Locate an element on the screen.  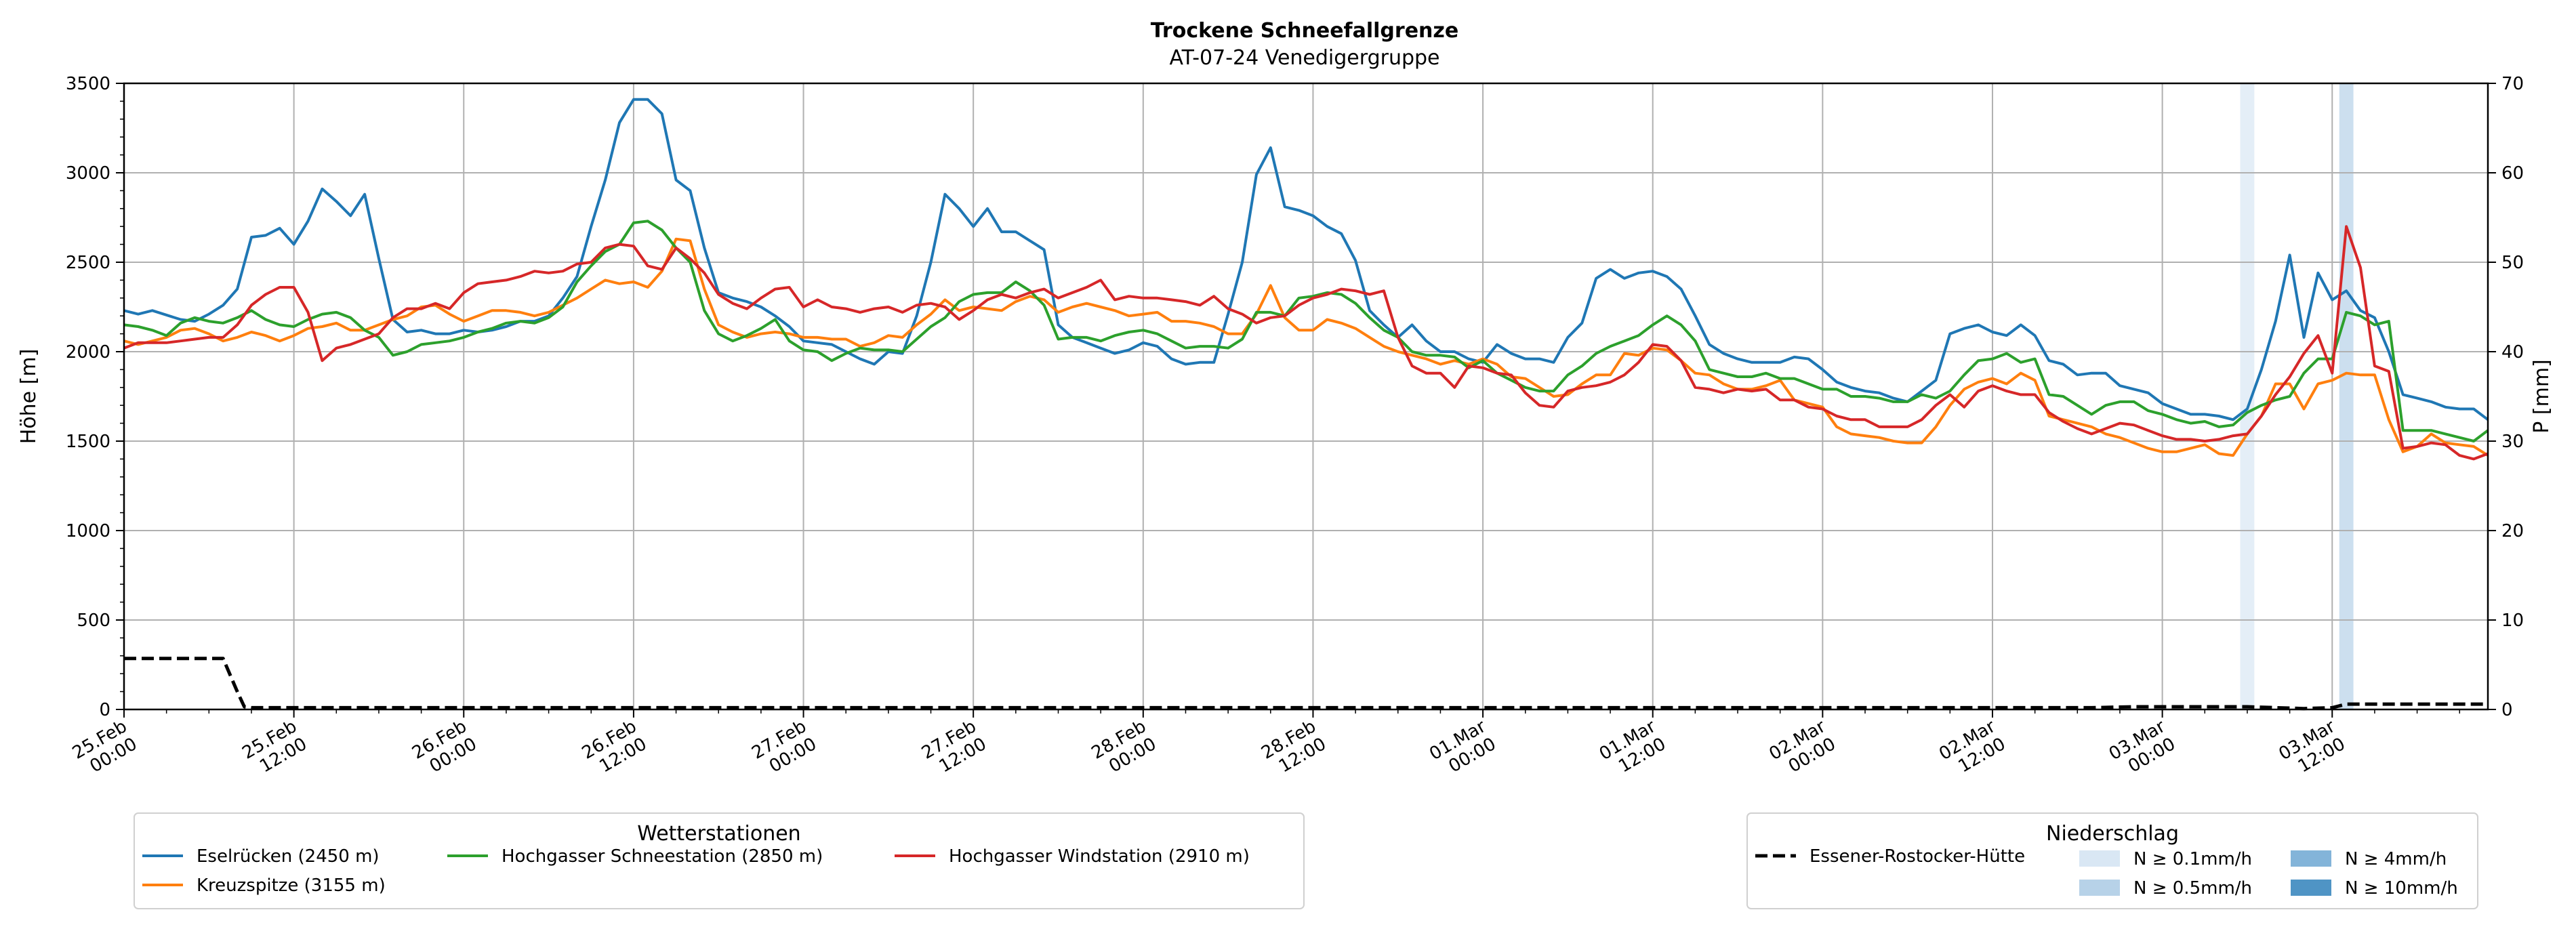
y-tick-label-4: 2000 is located at coordinates (88, 352).